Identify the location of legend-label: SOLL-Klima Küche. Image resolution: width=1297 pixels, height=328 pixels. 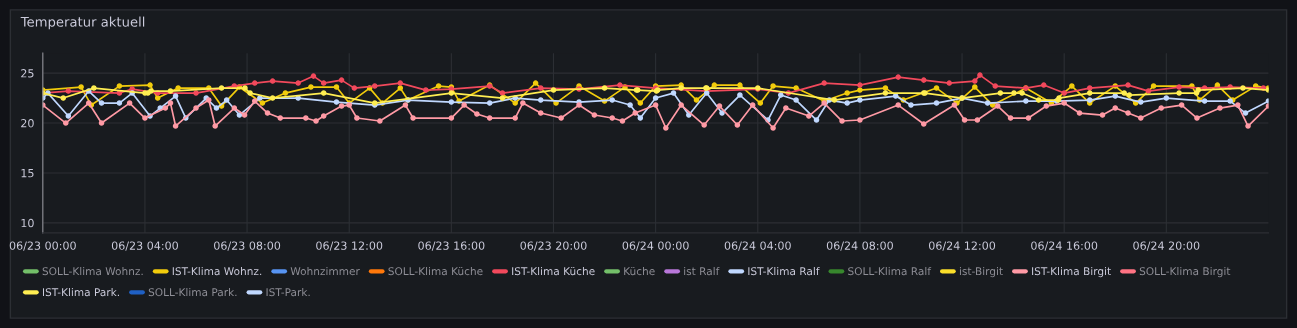
(435, 271).